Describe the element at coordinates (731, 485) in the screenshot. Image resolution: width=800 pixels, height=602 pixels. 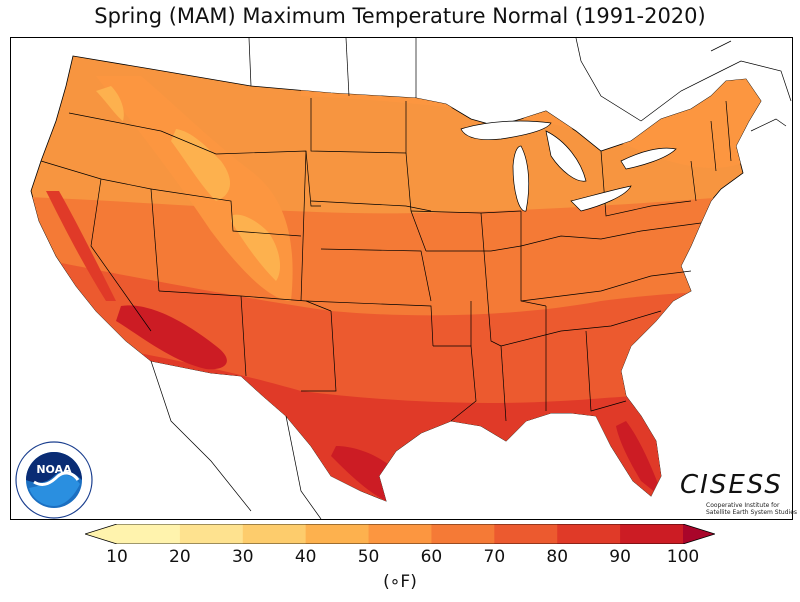
I see `cisess-logo-text: CISESS` at that location.